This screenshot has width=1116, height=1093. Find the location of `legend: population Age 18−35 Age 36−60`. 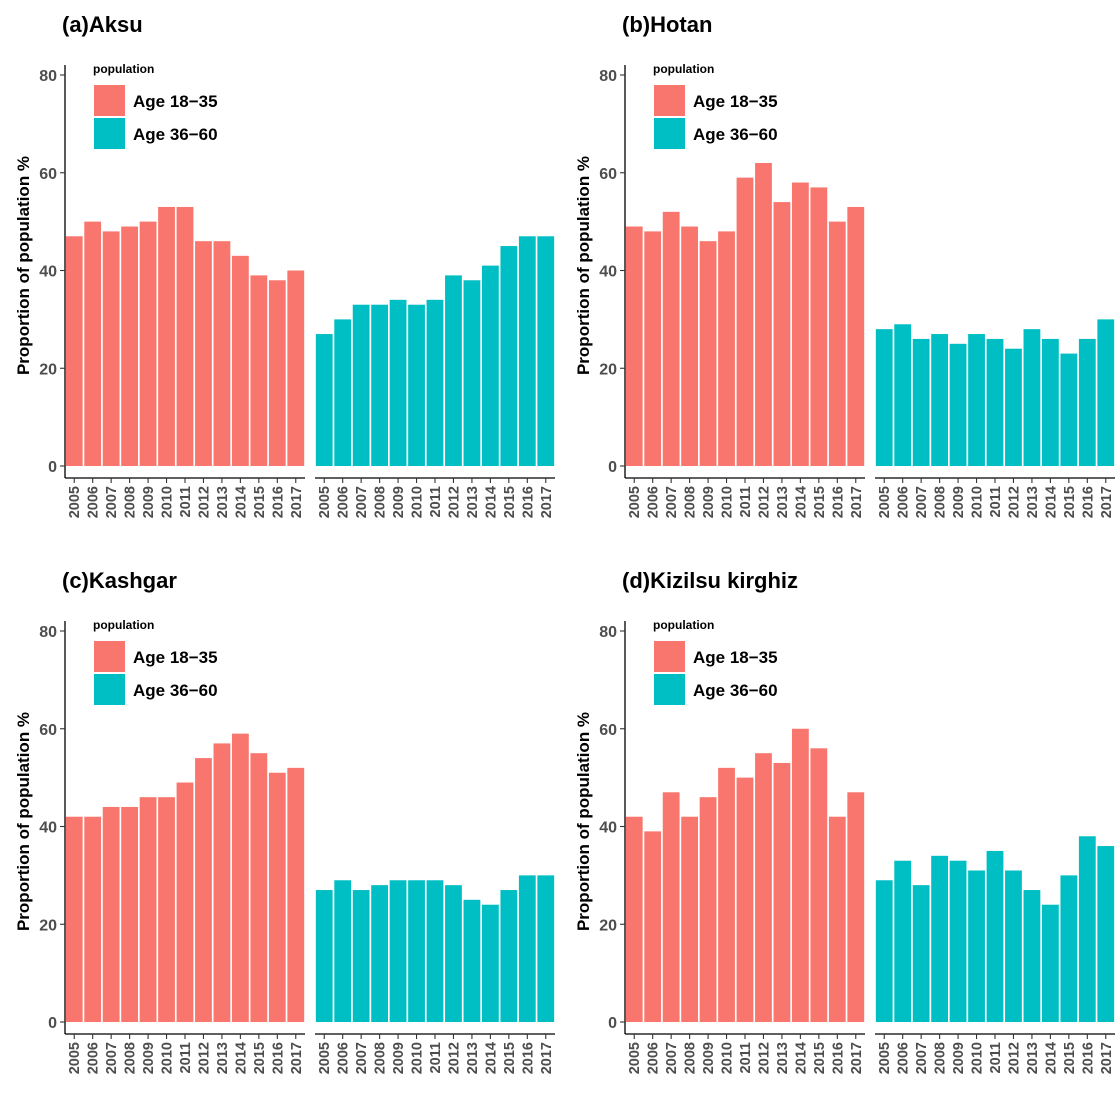

legend: population Age 18−35 Age 36−60 is located at coordinates (715, 661).